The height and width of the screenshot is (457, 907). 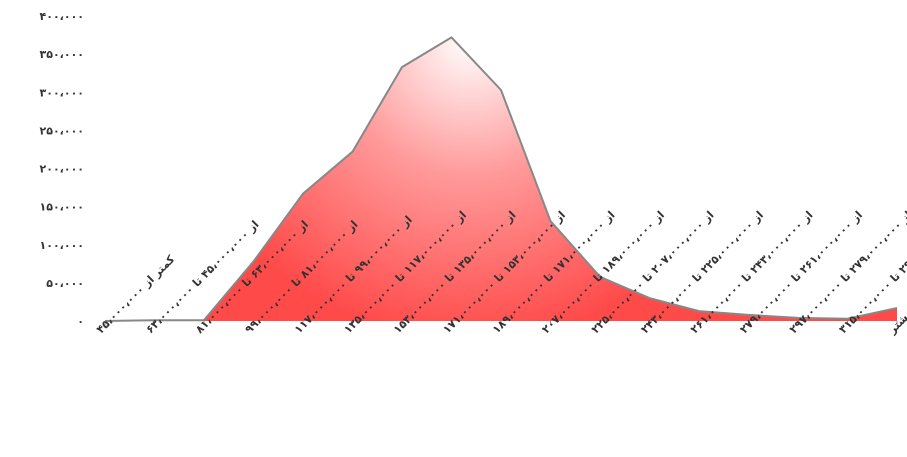 What do you see at coordinates (80, 321) in the screenshot?
I see `y-tick-label: ۰` at bounding box center [80, 321].